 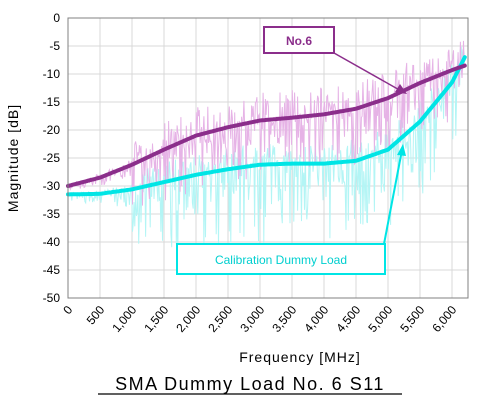 I want to click on y-tick-label: -35, so click(x=52, y=214).